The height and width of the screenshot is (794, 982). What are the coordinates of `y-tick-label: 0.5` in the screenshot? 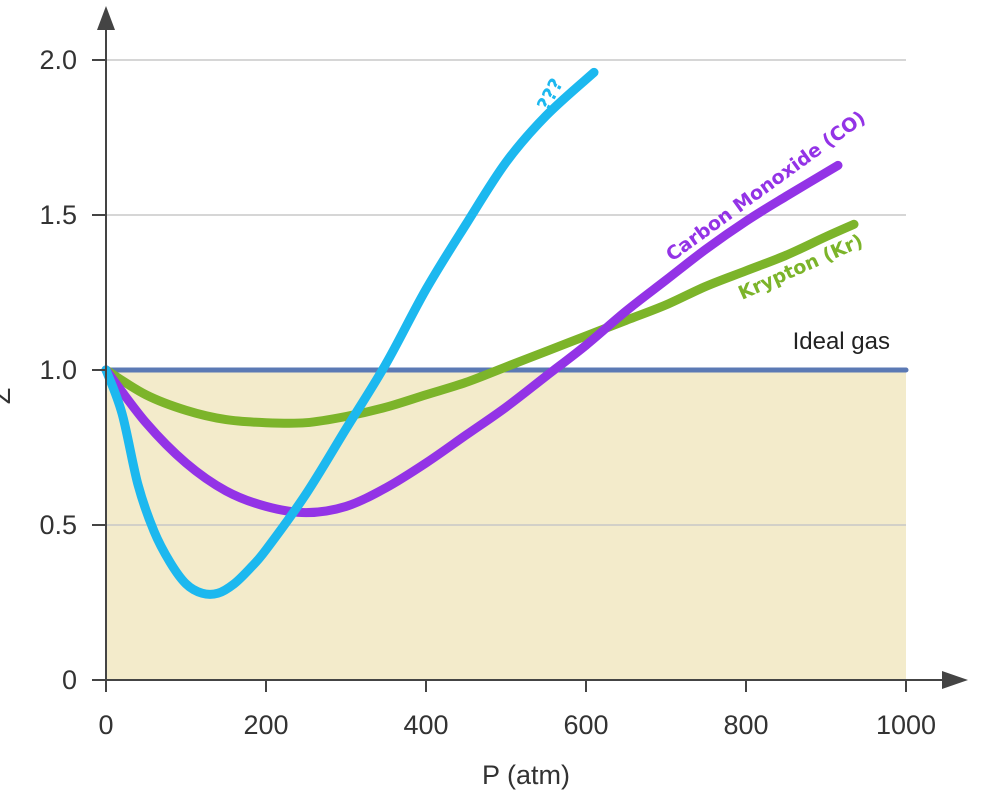 It's located at (58, 525).